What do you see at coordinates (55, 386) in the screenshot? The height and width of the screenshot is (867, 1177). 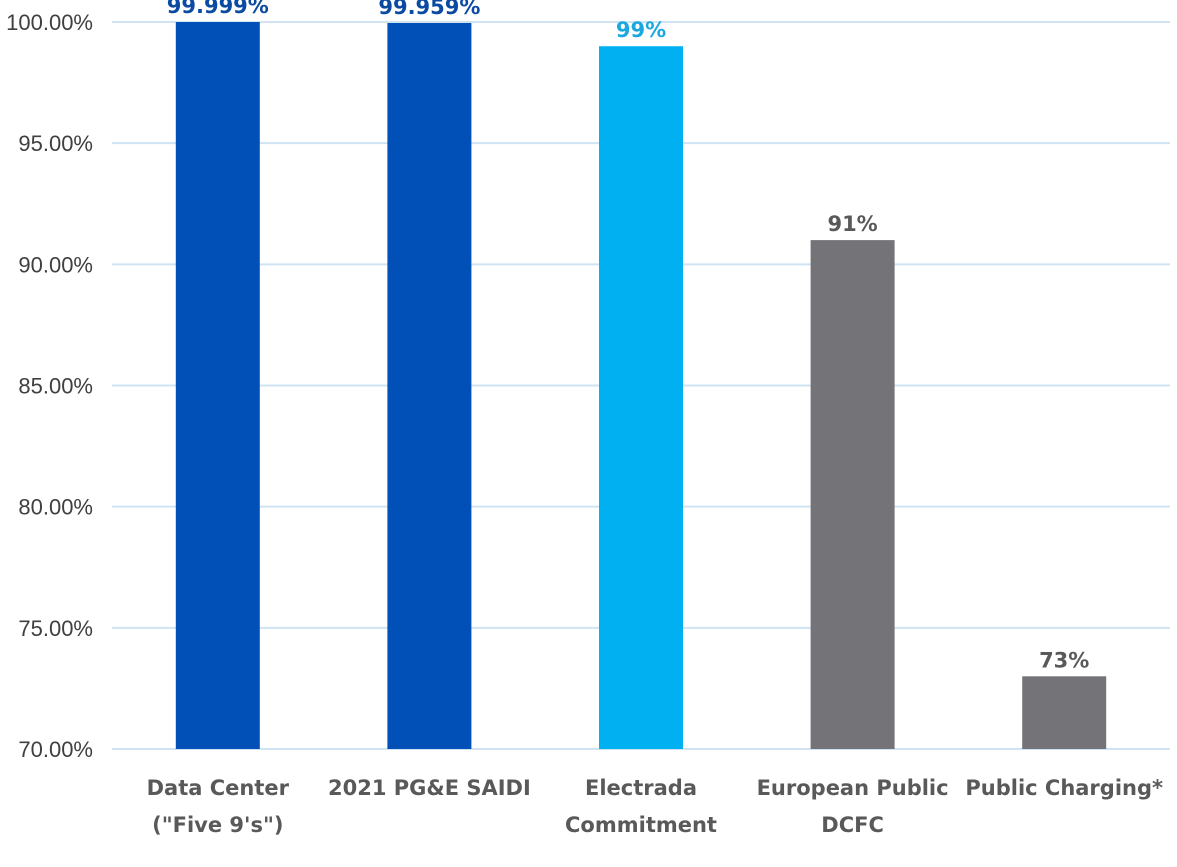 I see `y-tick-label: 85.00%` at bounding box center [55, 386].